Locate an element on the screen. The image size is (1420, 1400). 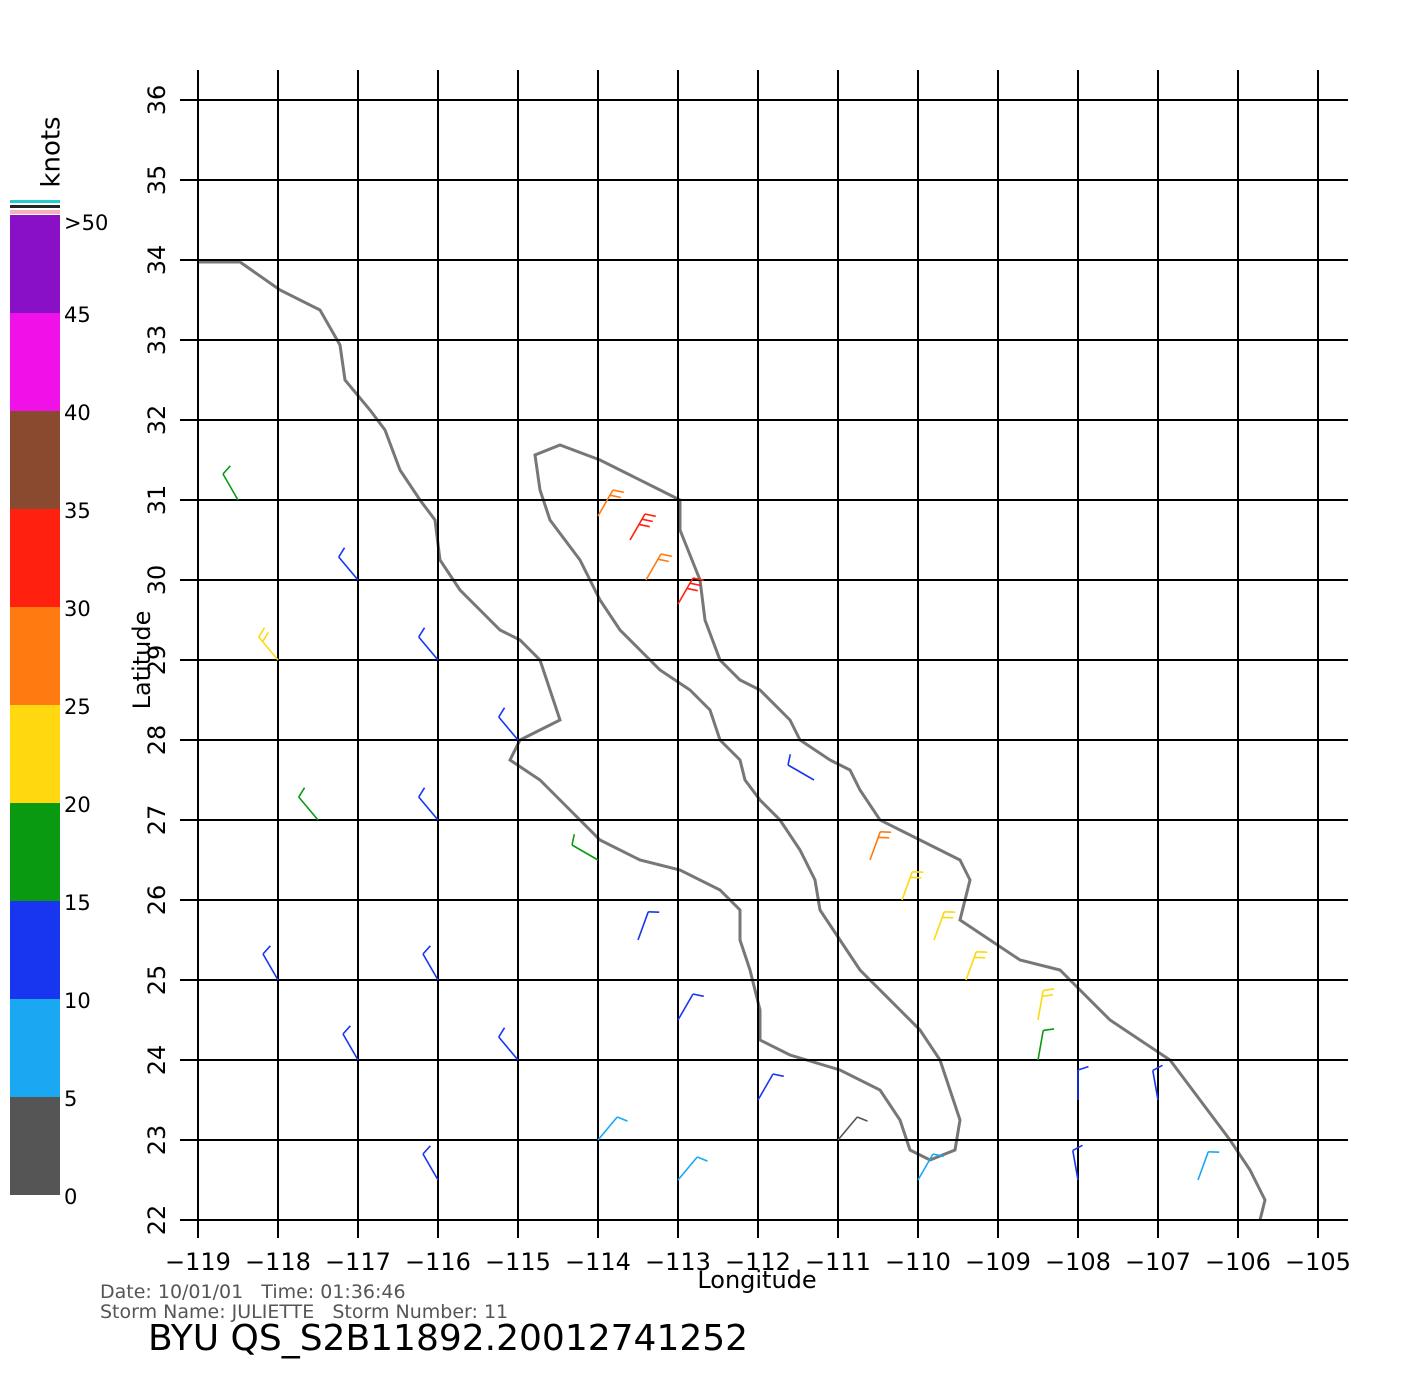
y-tick-label: 32 is located at coordinates (157, 420).